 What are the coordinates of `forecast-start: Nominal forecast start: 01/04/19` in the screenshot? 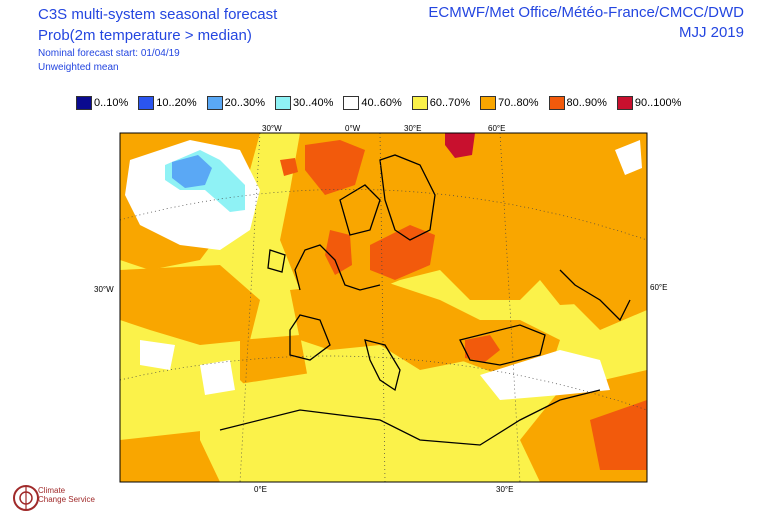 It's located at (109, 53).